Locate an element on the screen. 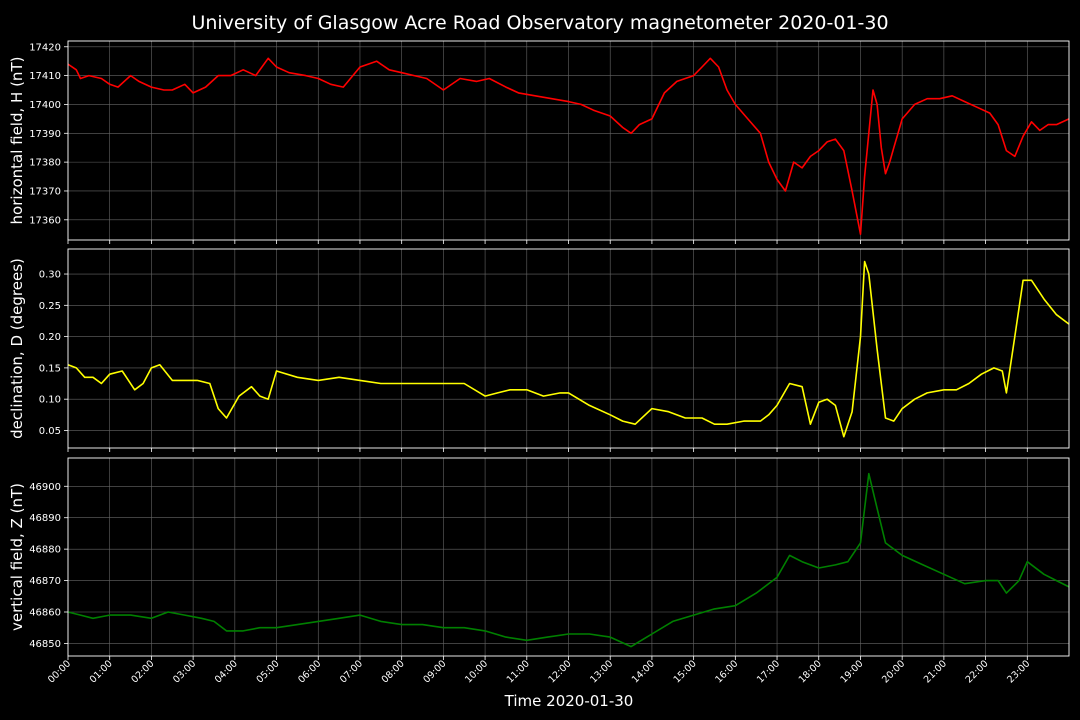  y-tick-label: 46870 is located at coordinates (45, 581).